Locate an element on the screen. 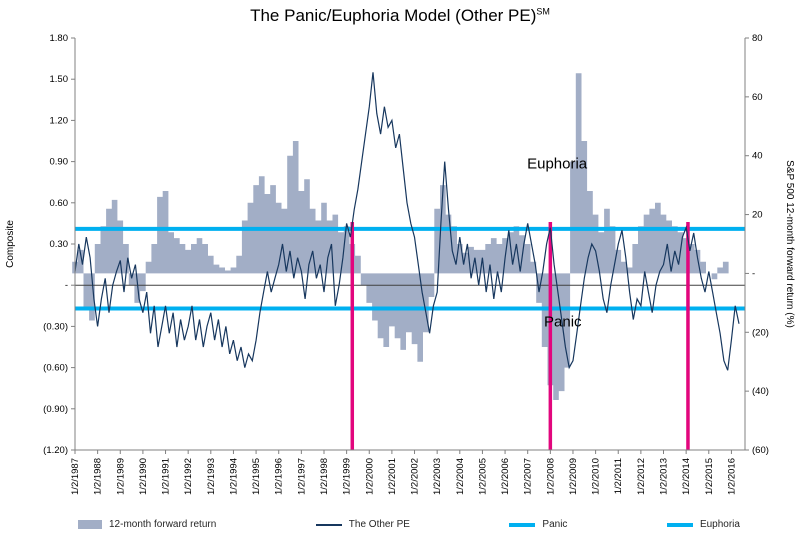  annotation-panic: Panic is located at coordinates (563, 321).